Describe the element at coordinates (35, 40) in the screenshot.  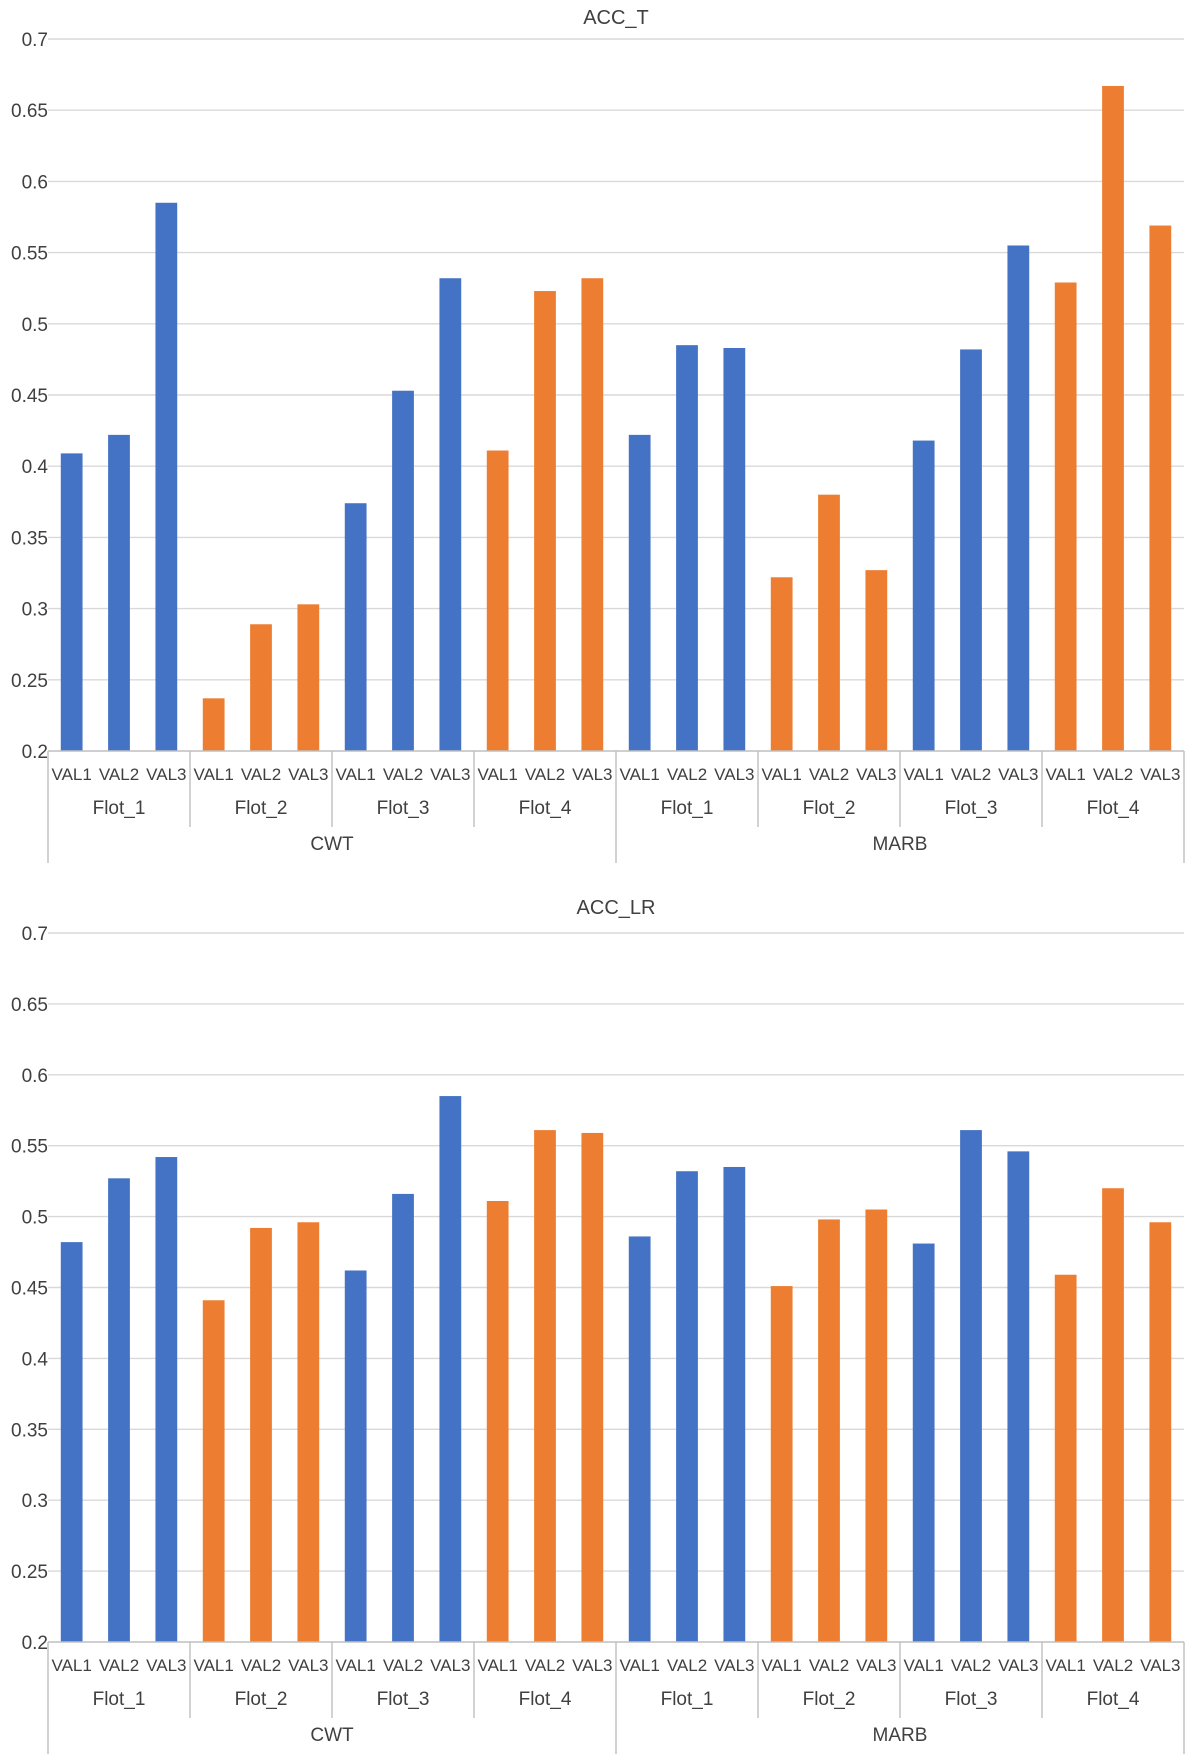
I see `chart0-y-tick-label: 0.7` at that location.